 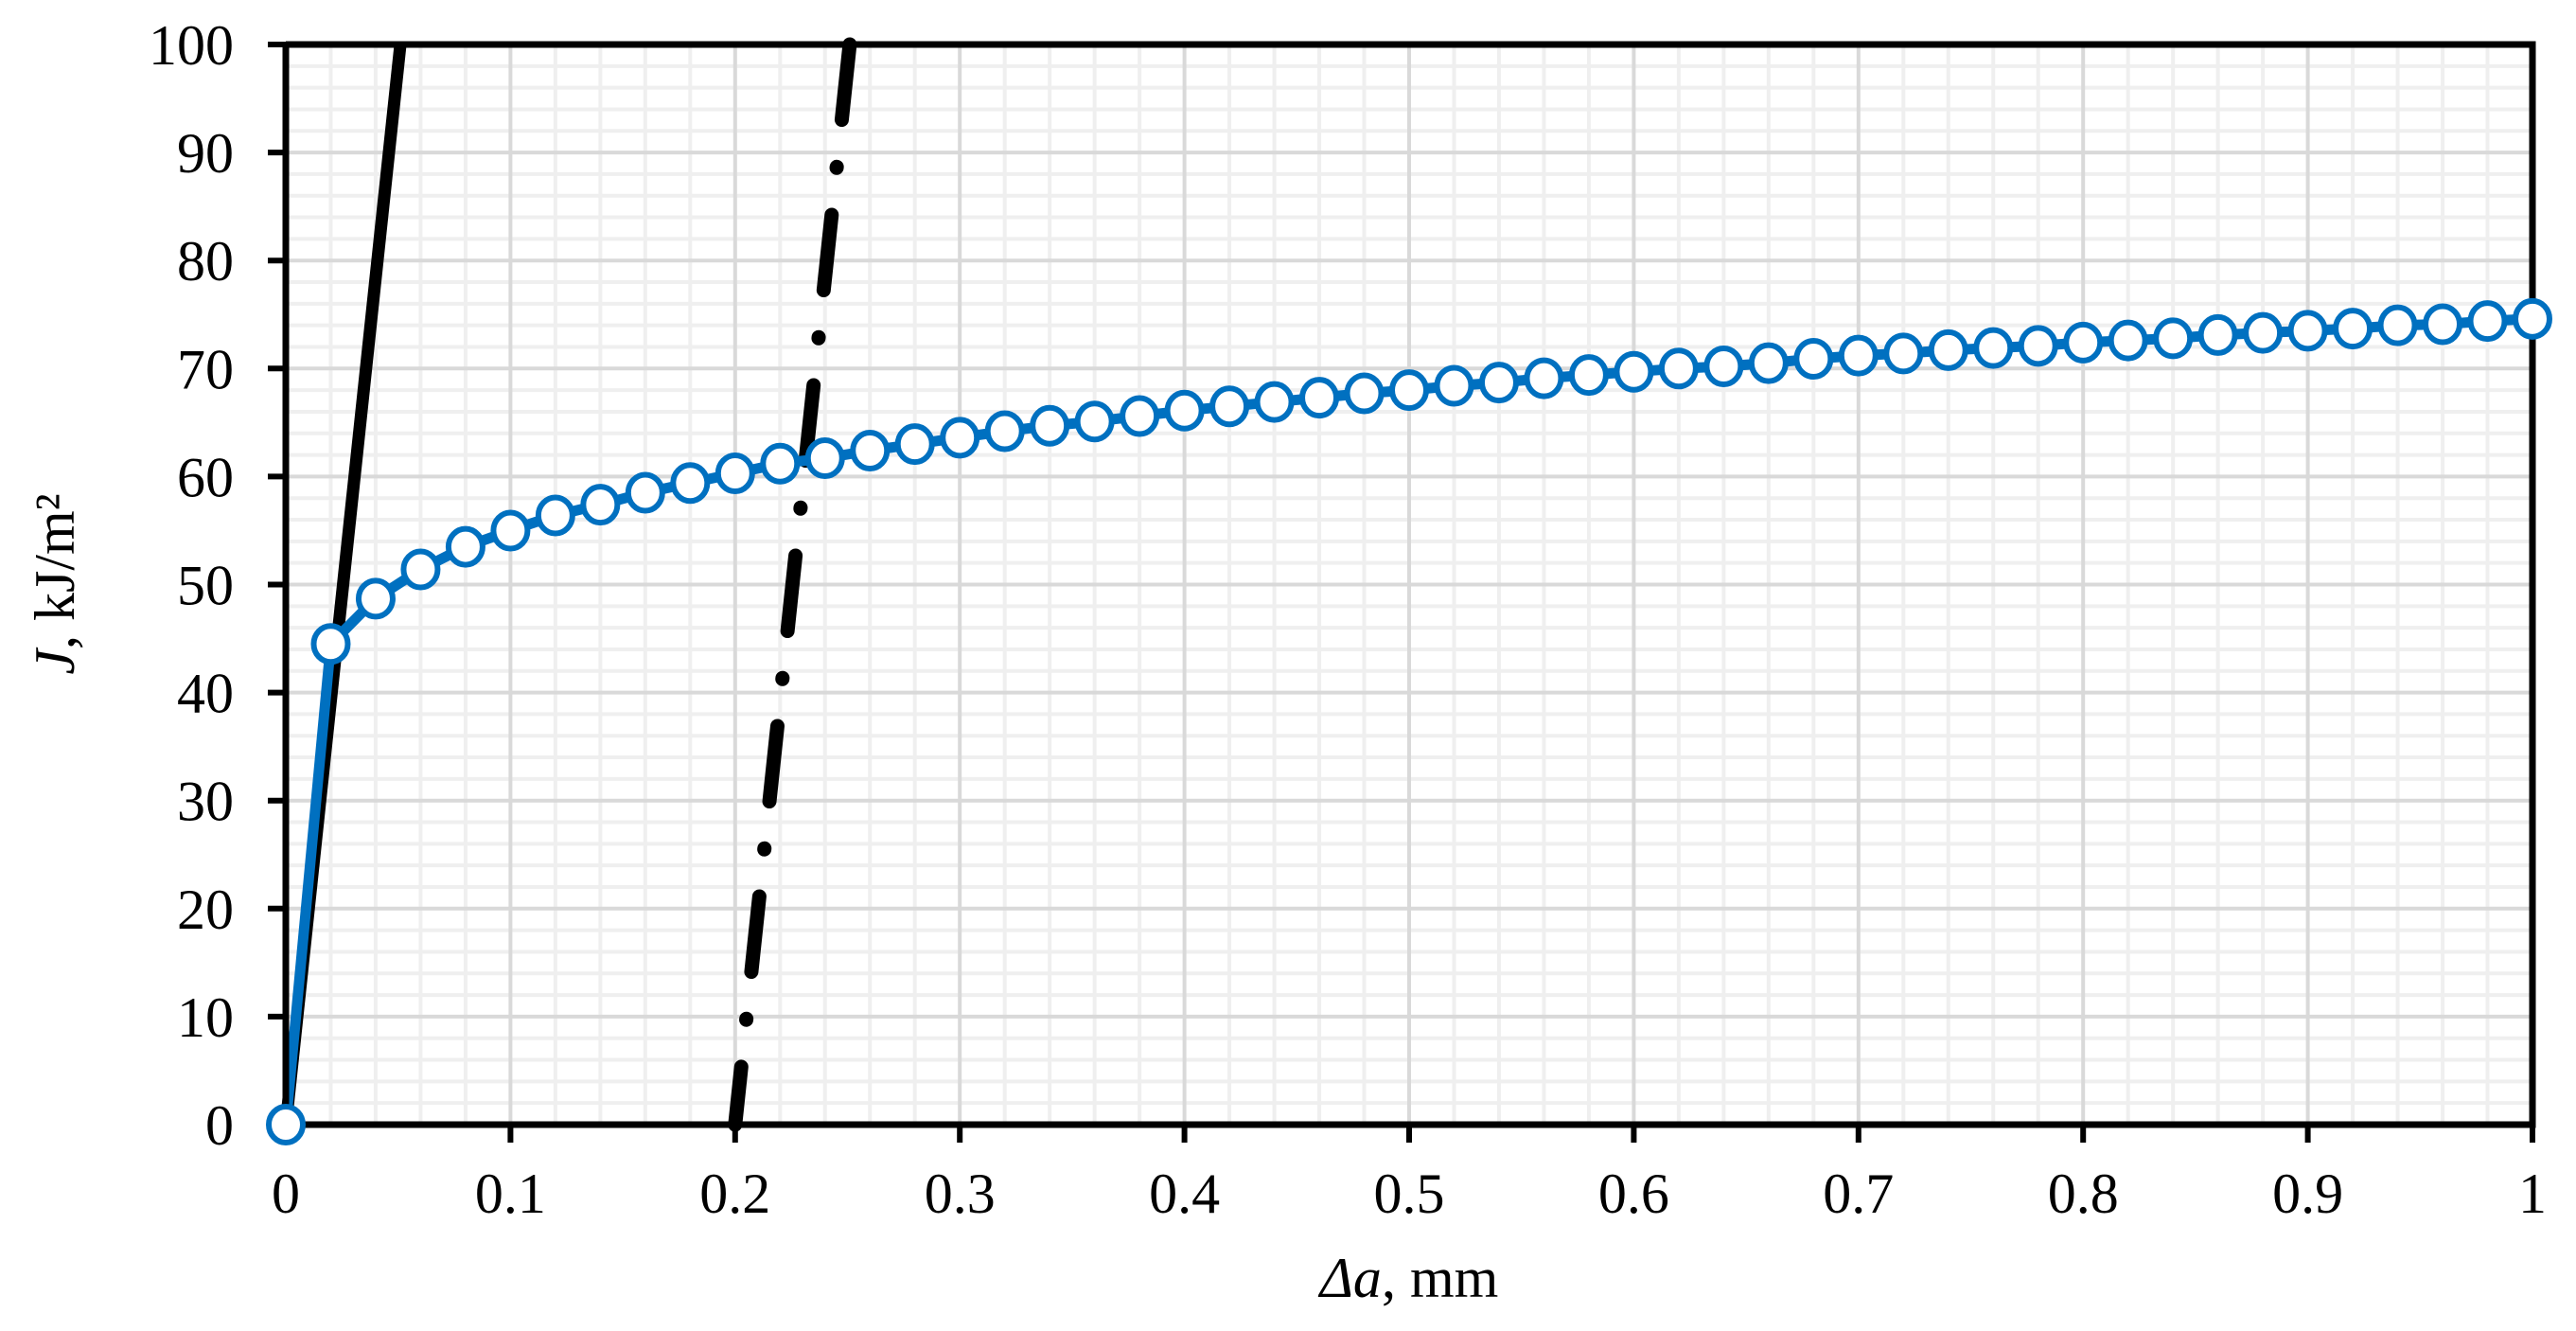 What do you see at coordinates (510, 1193) in the screenshot?
I see `x-tick-label: 0.1` at bounding box center [510, 1193].